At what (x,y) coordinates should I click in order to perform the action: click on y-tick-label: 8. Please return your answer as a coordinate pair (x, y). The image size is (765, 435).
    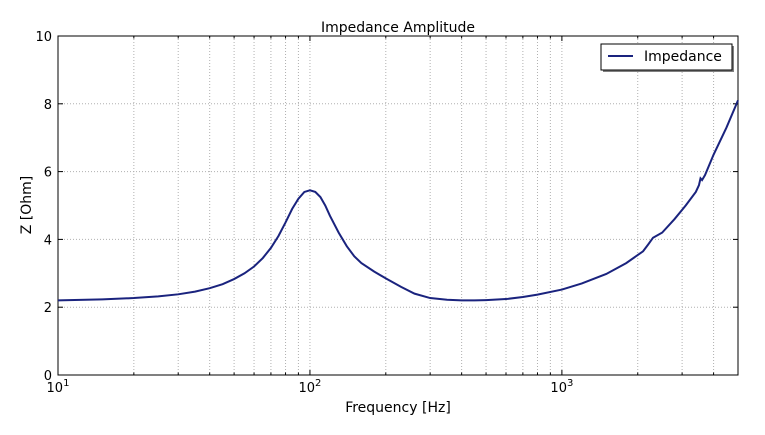
    Looking at the image, I should click on (48, 105).